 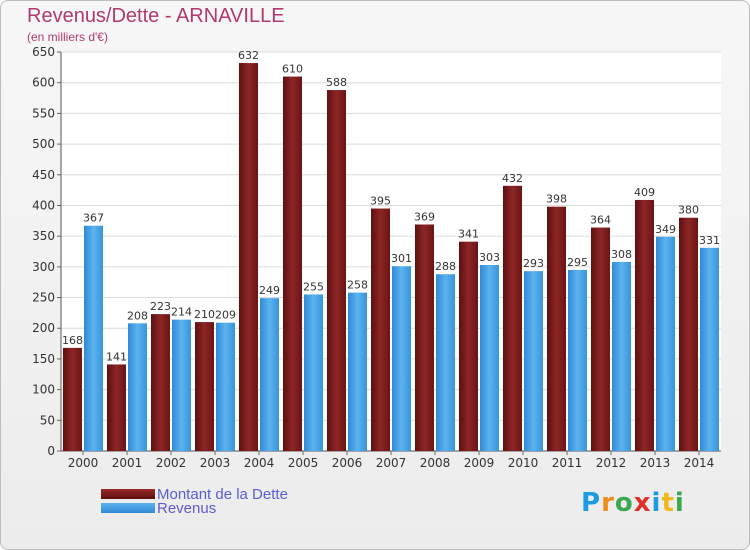 I want to click on bar-revenus-label: 214, so click(x=181, y=312).